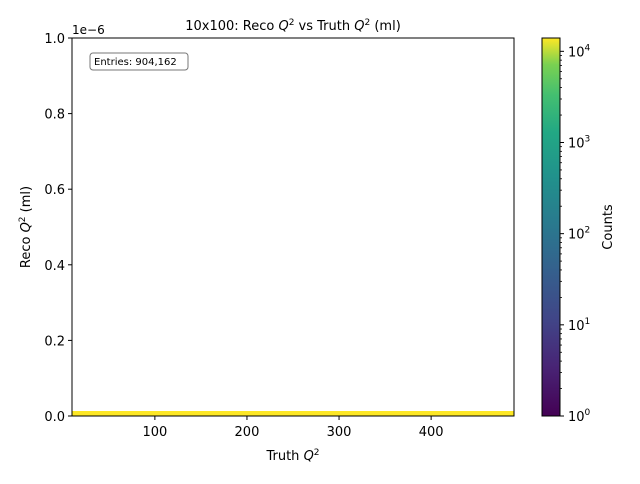  I want to click on x-tick-label: 300, so click(339, 432).